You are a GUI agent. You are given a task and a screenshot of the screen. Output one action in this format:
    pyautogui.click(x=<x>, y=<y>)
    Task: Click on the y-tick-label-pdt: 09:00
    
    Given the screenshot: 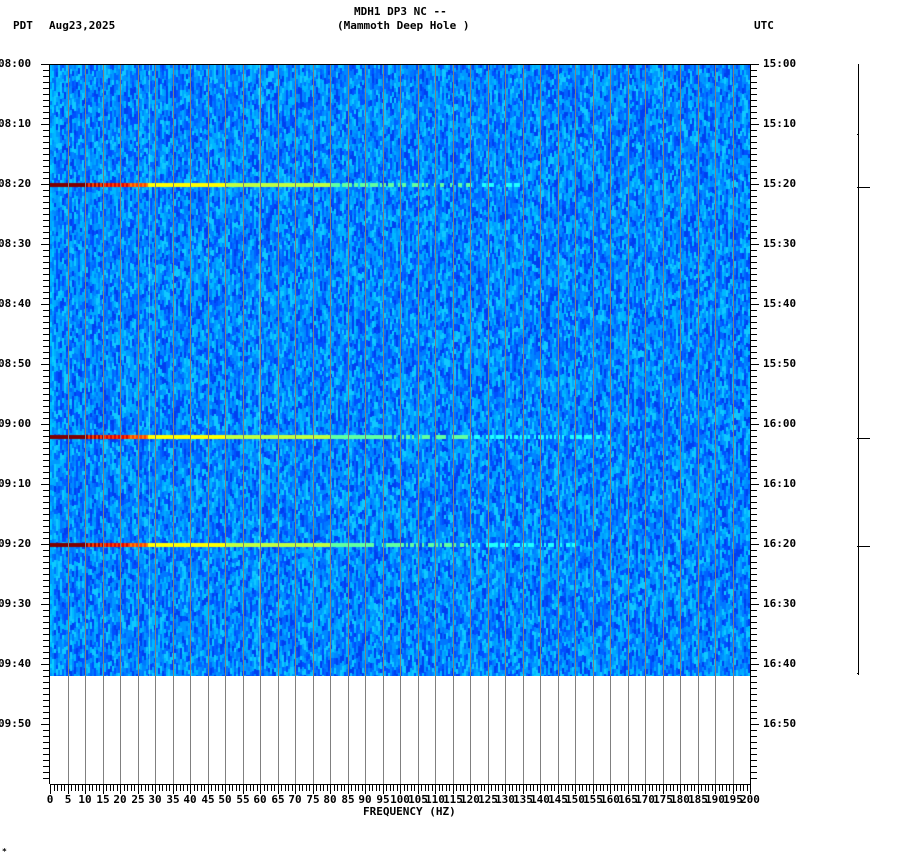 What is the action you would take?
    pyautogui.click(x=16, y=423)
    